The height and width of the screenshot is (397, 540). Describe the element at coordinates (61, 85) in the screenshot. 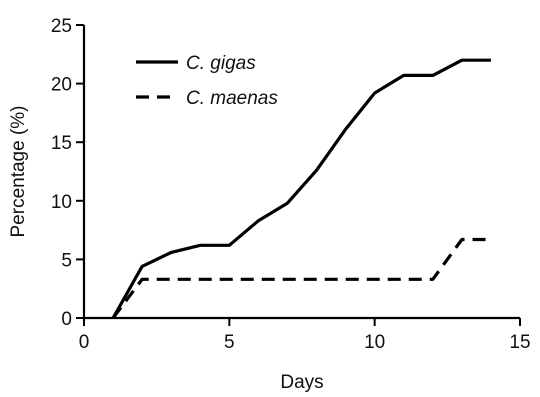

I see `y-tick-label: 20` at that location.